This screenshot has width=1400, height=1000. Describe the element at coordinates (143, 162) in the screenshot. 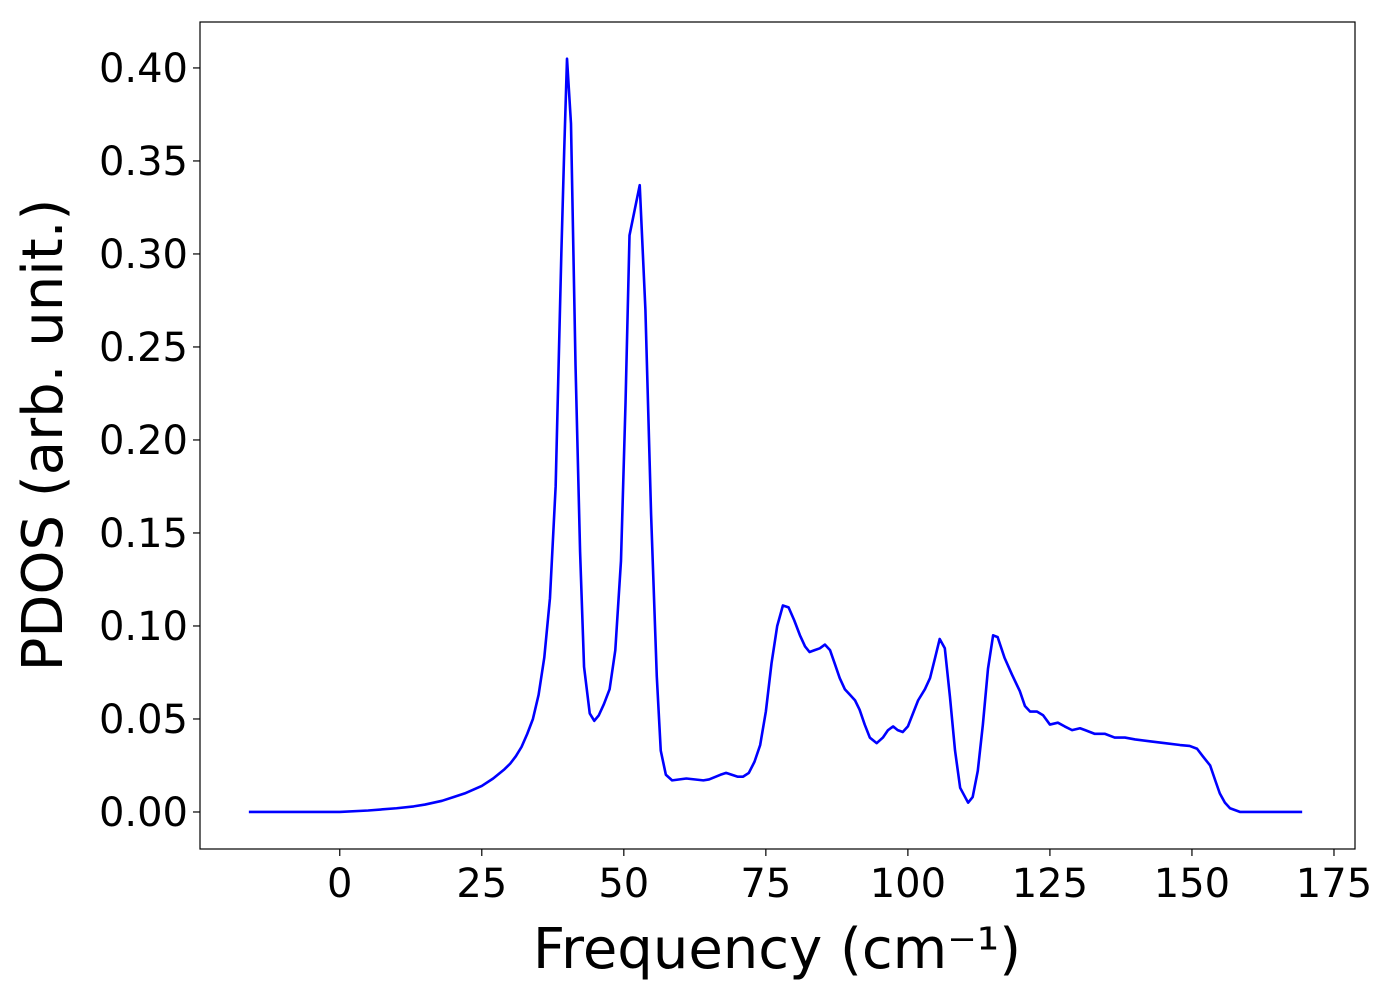

I see `y-tick-label: 0.35` at that location.